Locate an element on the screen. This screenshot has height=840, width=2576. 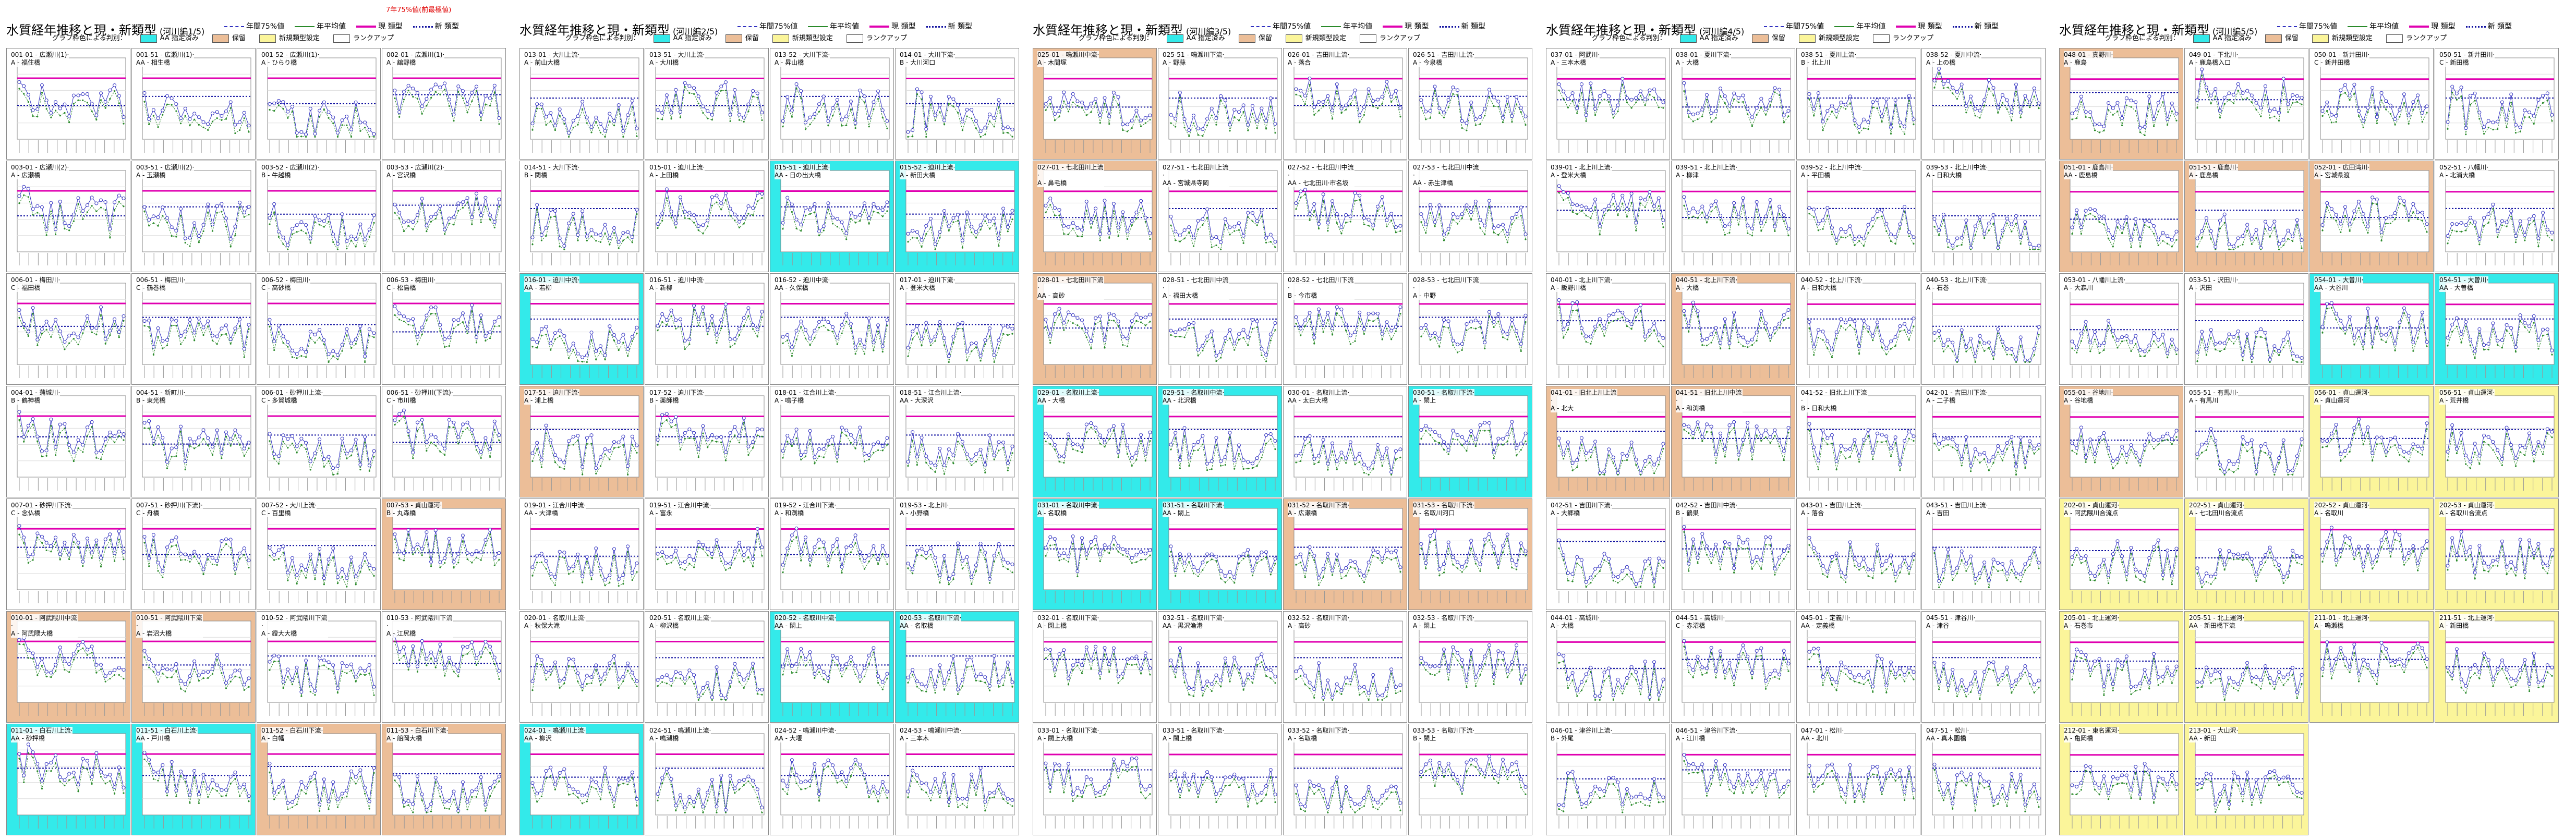
chart-panel: 020-01 - 名取川上流· A - 秋保大滝 is located at coordinates (581, 667).